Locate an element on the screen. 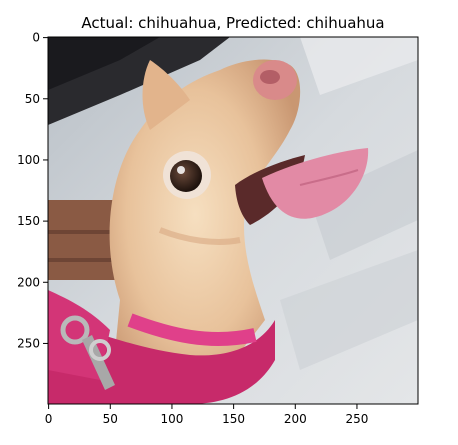  y-tick-label: 0 is located at coordinates (36, 38).